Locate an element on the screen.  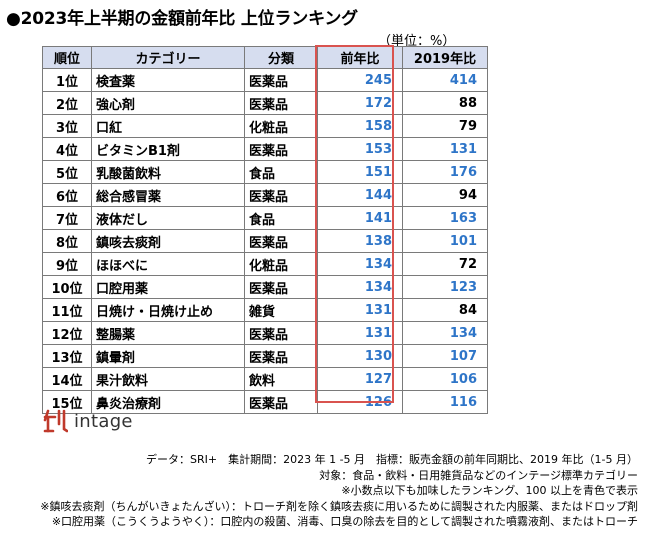
yoy-cell: 130 is located at coordinates (360, 356).